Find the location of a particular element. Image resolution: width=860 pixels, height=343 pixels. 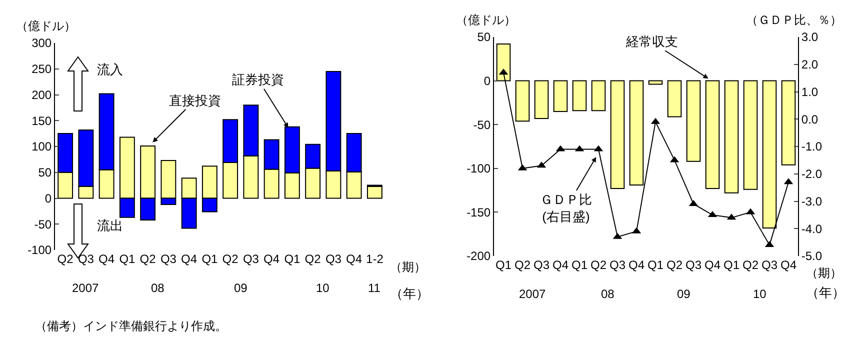

y2-tick-label: 1.0 is located at coordinates (809, 91).